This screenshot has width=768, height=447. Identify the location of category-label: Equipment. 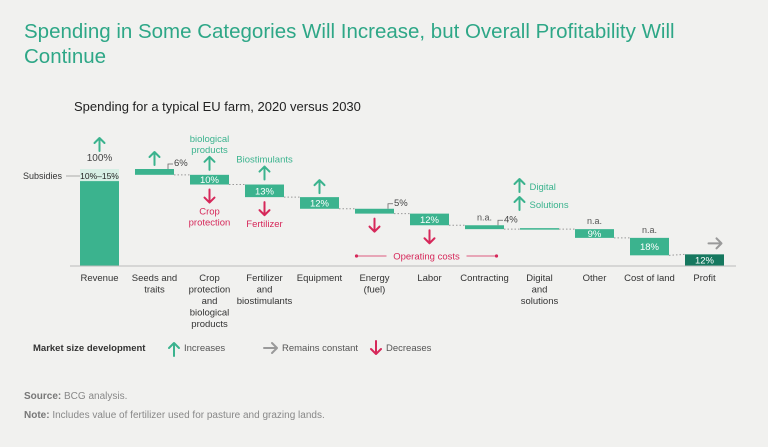
(320, 278).